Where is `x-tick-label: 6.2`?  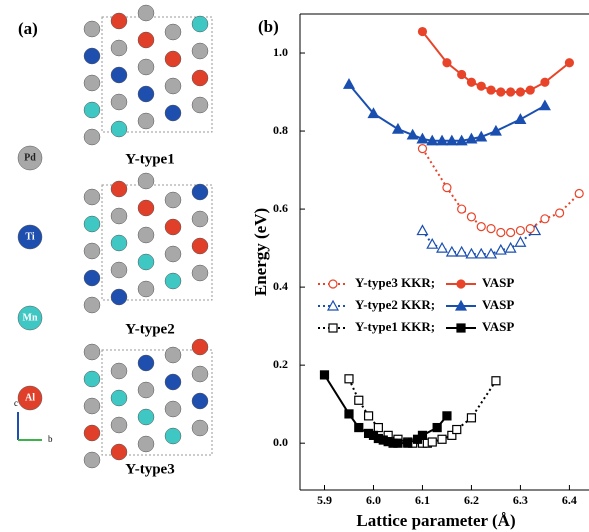 x-tick-label: 6.2 is located at coordinates (471, 500).